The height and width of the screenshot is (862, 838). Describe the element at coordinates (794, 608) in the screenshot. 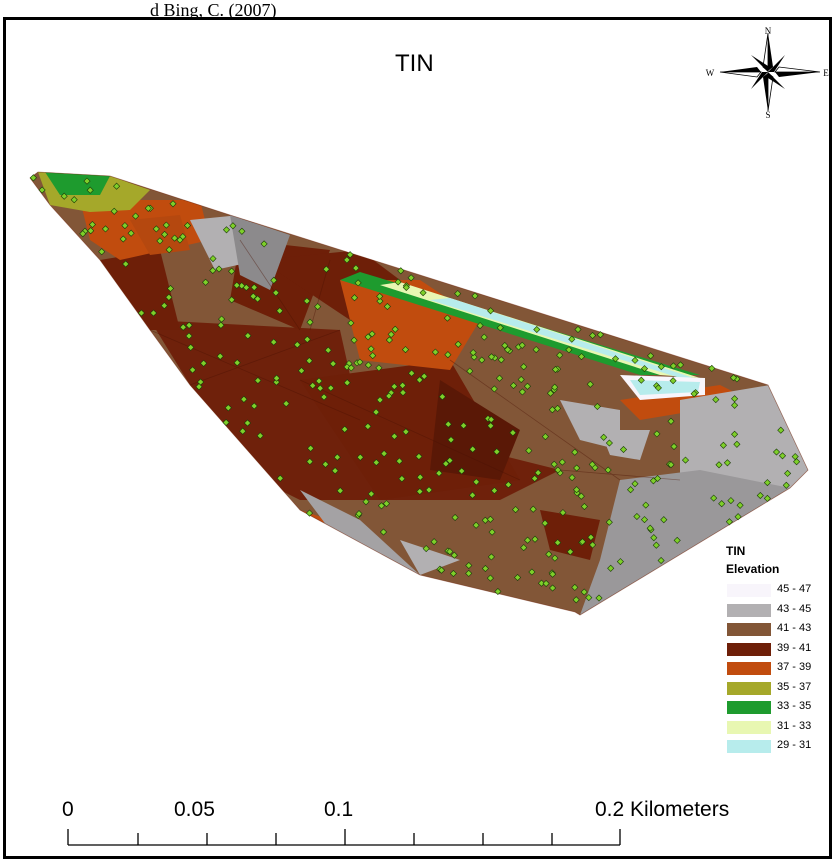

I see `legend-label: 43 - 45` at that location.